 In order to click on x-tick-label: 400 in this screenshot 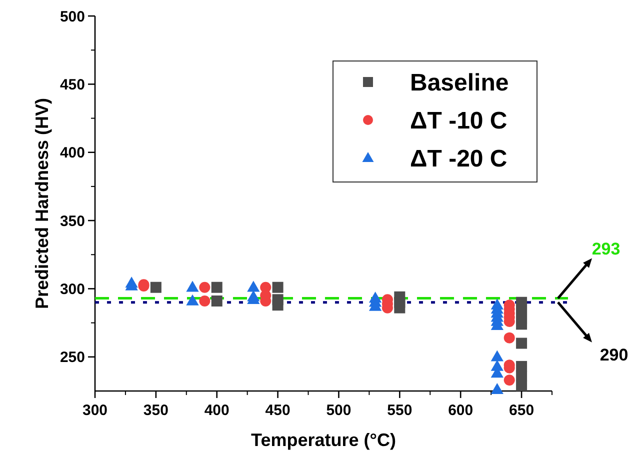, I will do `click(217, 410)`.